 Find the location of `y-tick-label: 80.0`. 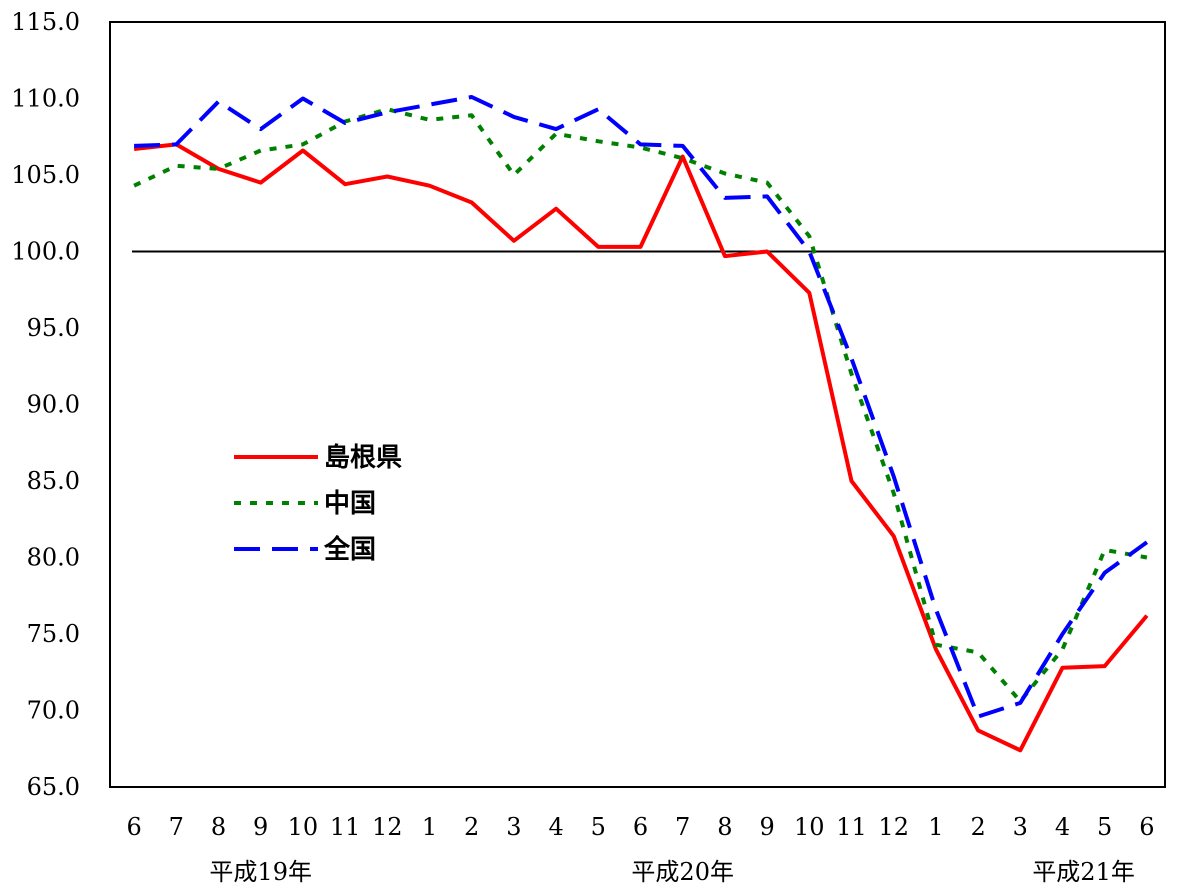

y-tick-label: 80.0 is located at coordinates (53, 558).